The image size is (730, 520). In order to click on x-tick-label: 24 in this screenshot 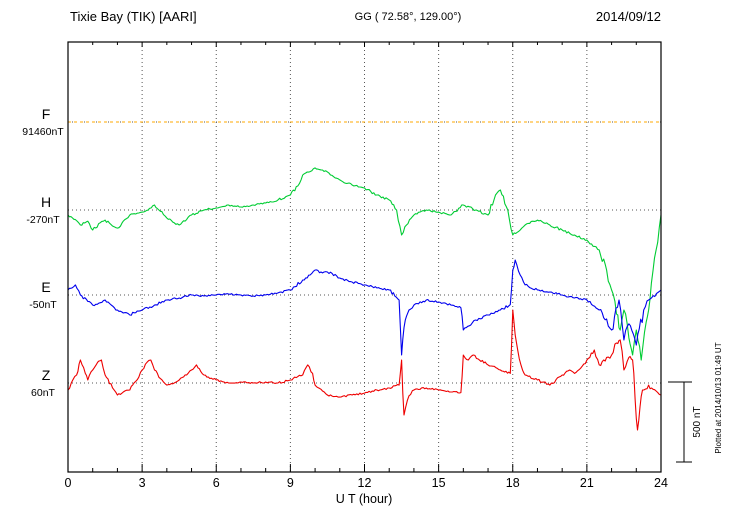, I will do `click(661, 483)`.